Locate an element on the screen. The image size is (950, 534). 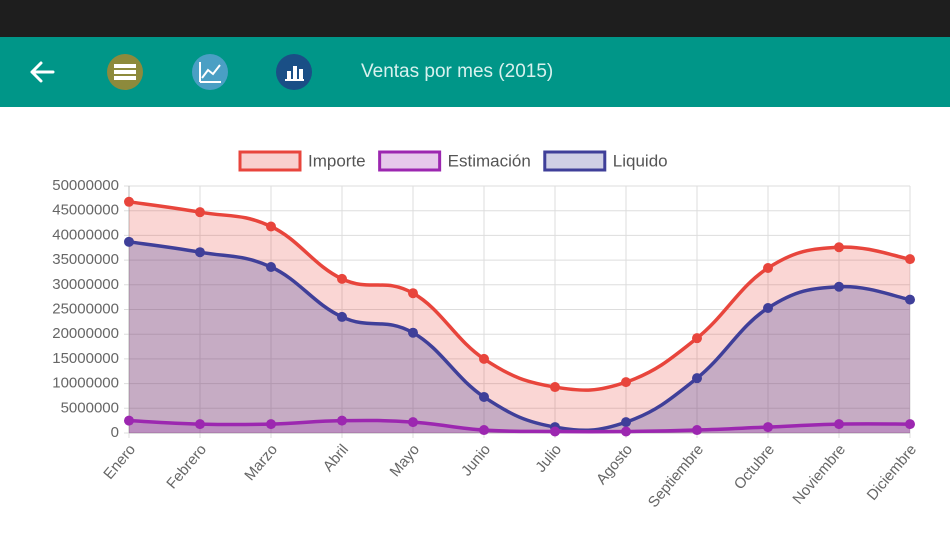
x-tick-label: Junio is located at coordinates (476, 460).